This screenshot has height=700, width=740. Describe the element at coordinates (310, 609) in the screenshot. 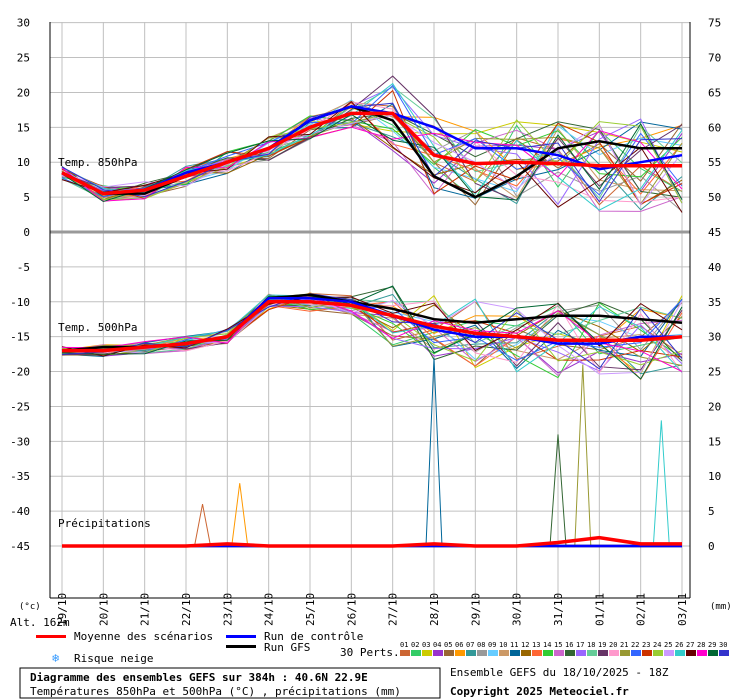

I see `x-tick-label: 25/10` at that location.